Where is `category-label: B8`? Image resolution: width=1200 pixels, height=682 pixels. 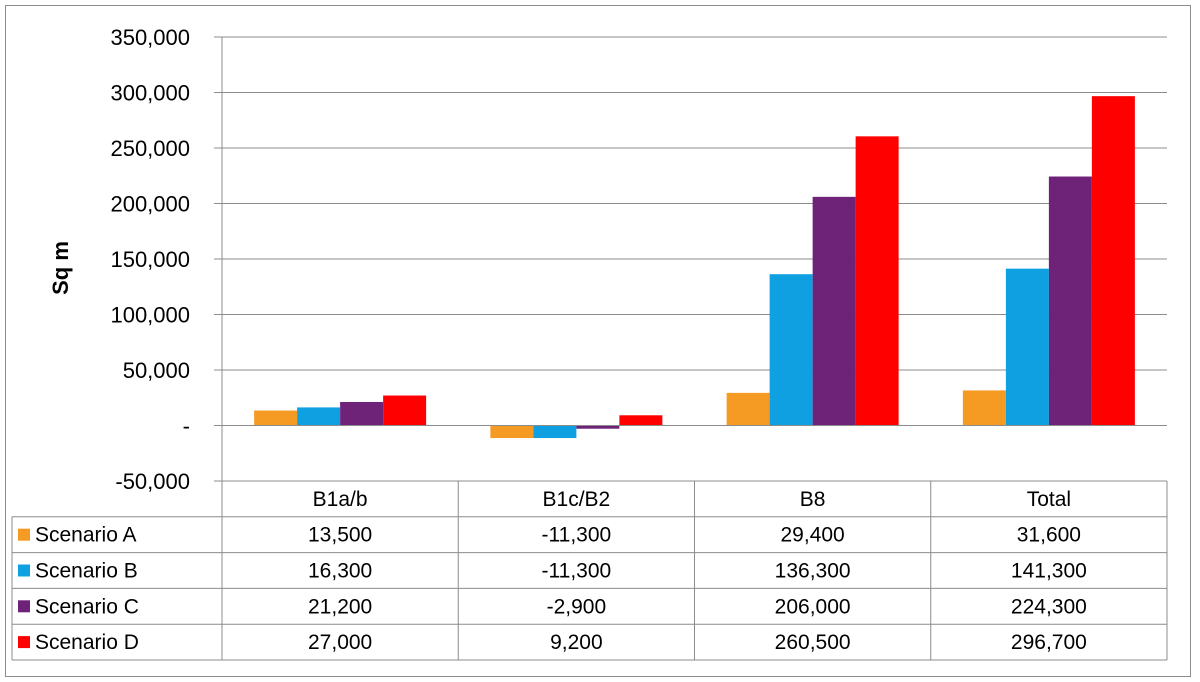
category-label: B8 is located at coordinates (813, 499).